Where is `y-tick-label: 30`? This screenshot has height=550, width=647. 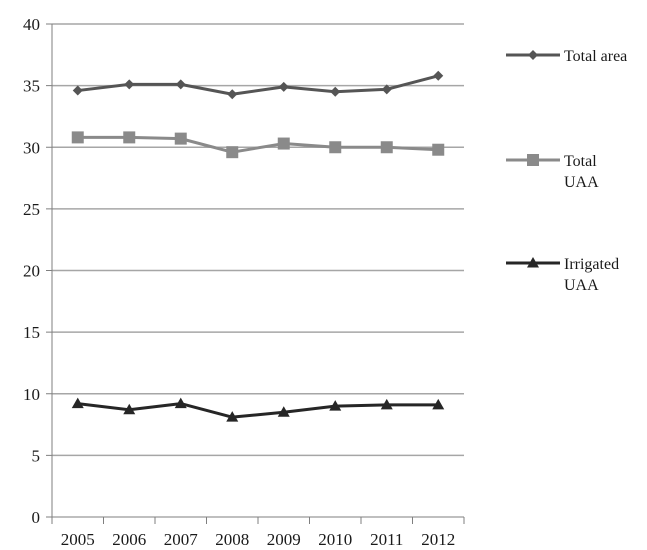 y-tick-label: 30 is located at coordinates (31, 147).